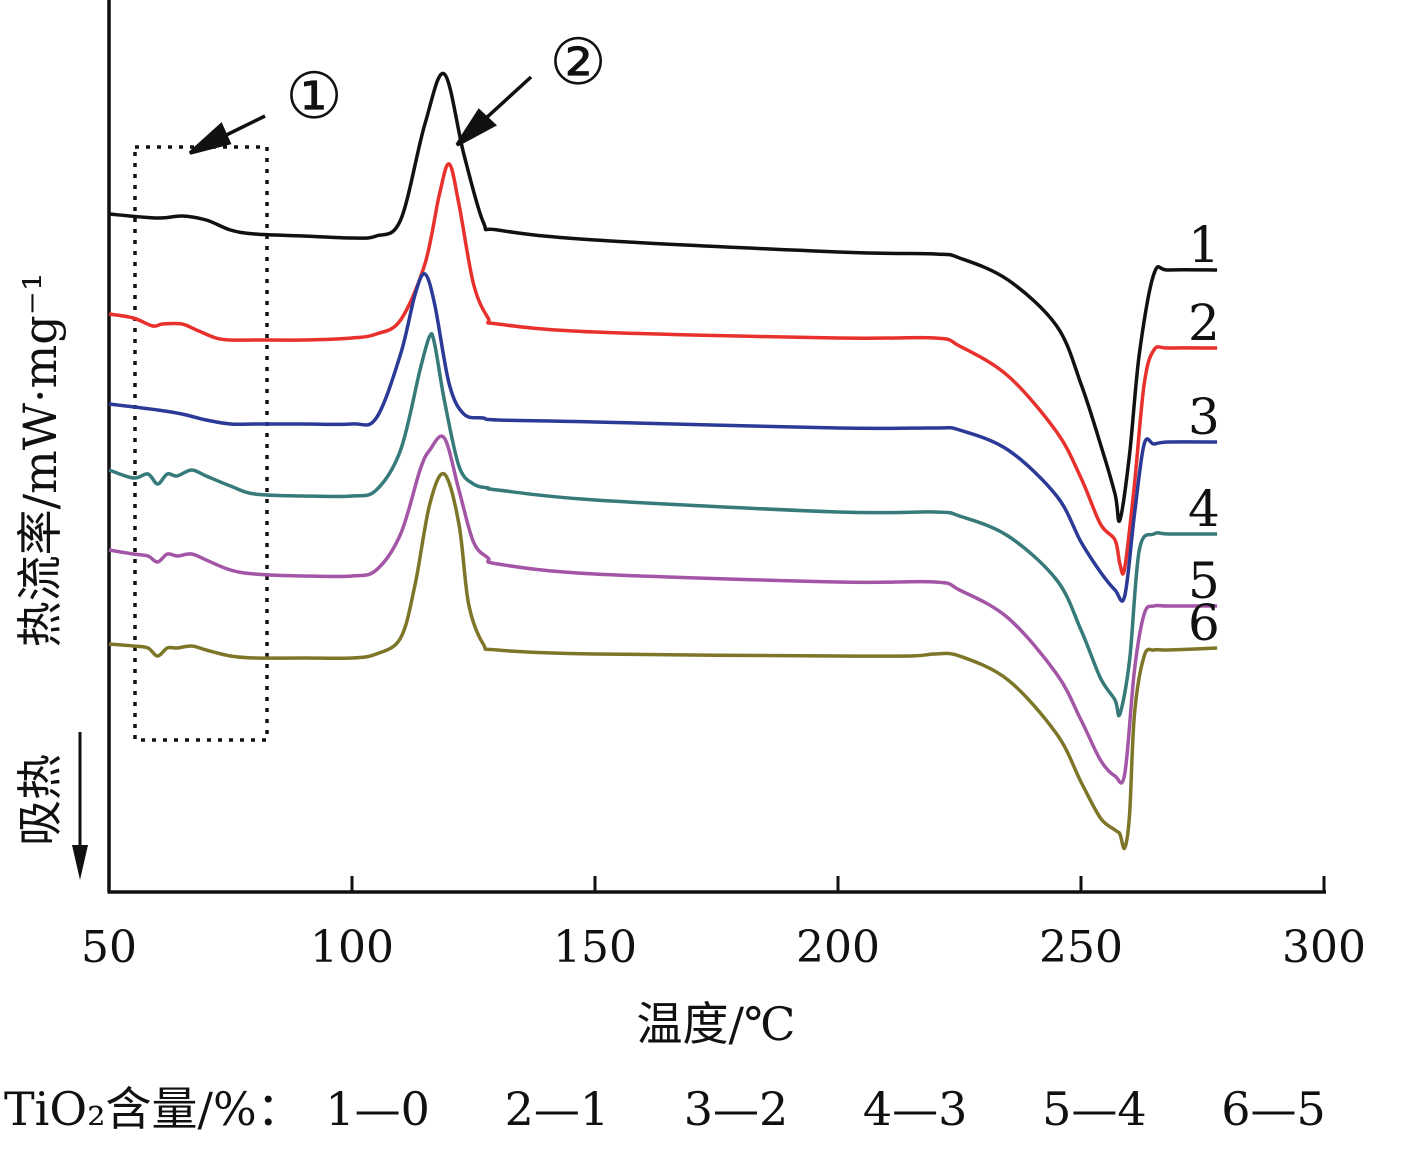 This screenshot has height=1150, width=1419. Describe the element at coordinates (313, 97) in the screenshot. I see `annotation-label-1: ①` at that location.